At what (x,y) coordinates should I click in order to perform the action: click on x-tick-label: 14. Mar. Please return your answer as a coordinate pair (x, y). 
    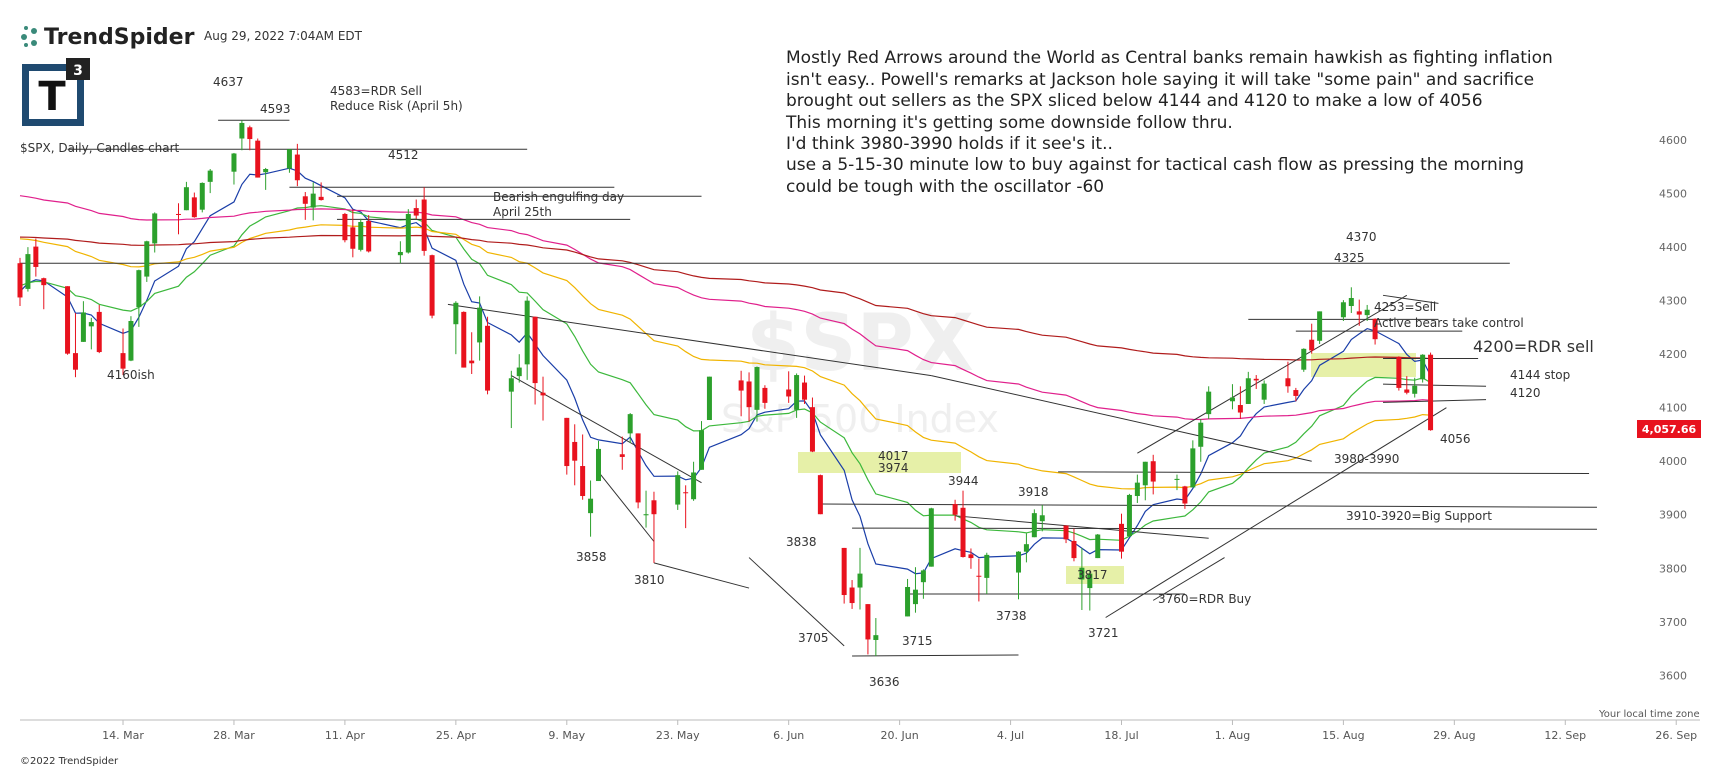
    Looking at the image, I should click on (123, 735).